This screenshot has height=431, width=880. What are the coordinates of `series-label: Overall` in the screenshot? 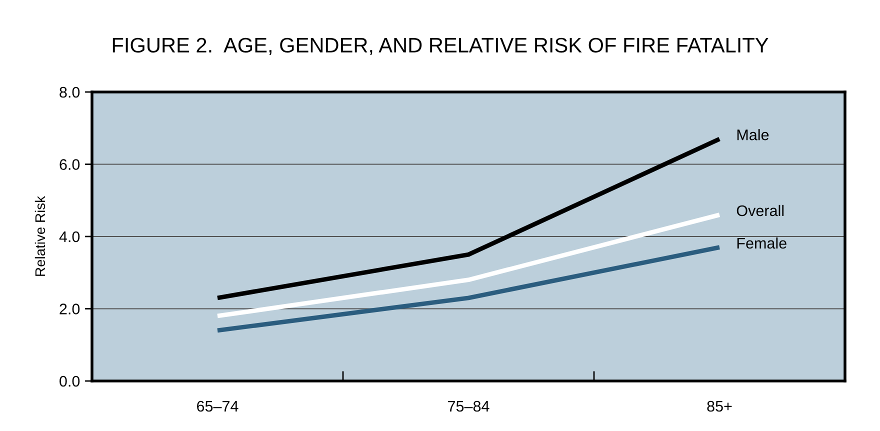 It's located at (760, 210).